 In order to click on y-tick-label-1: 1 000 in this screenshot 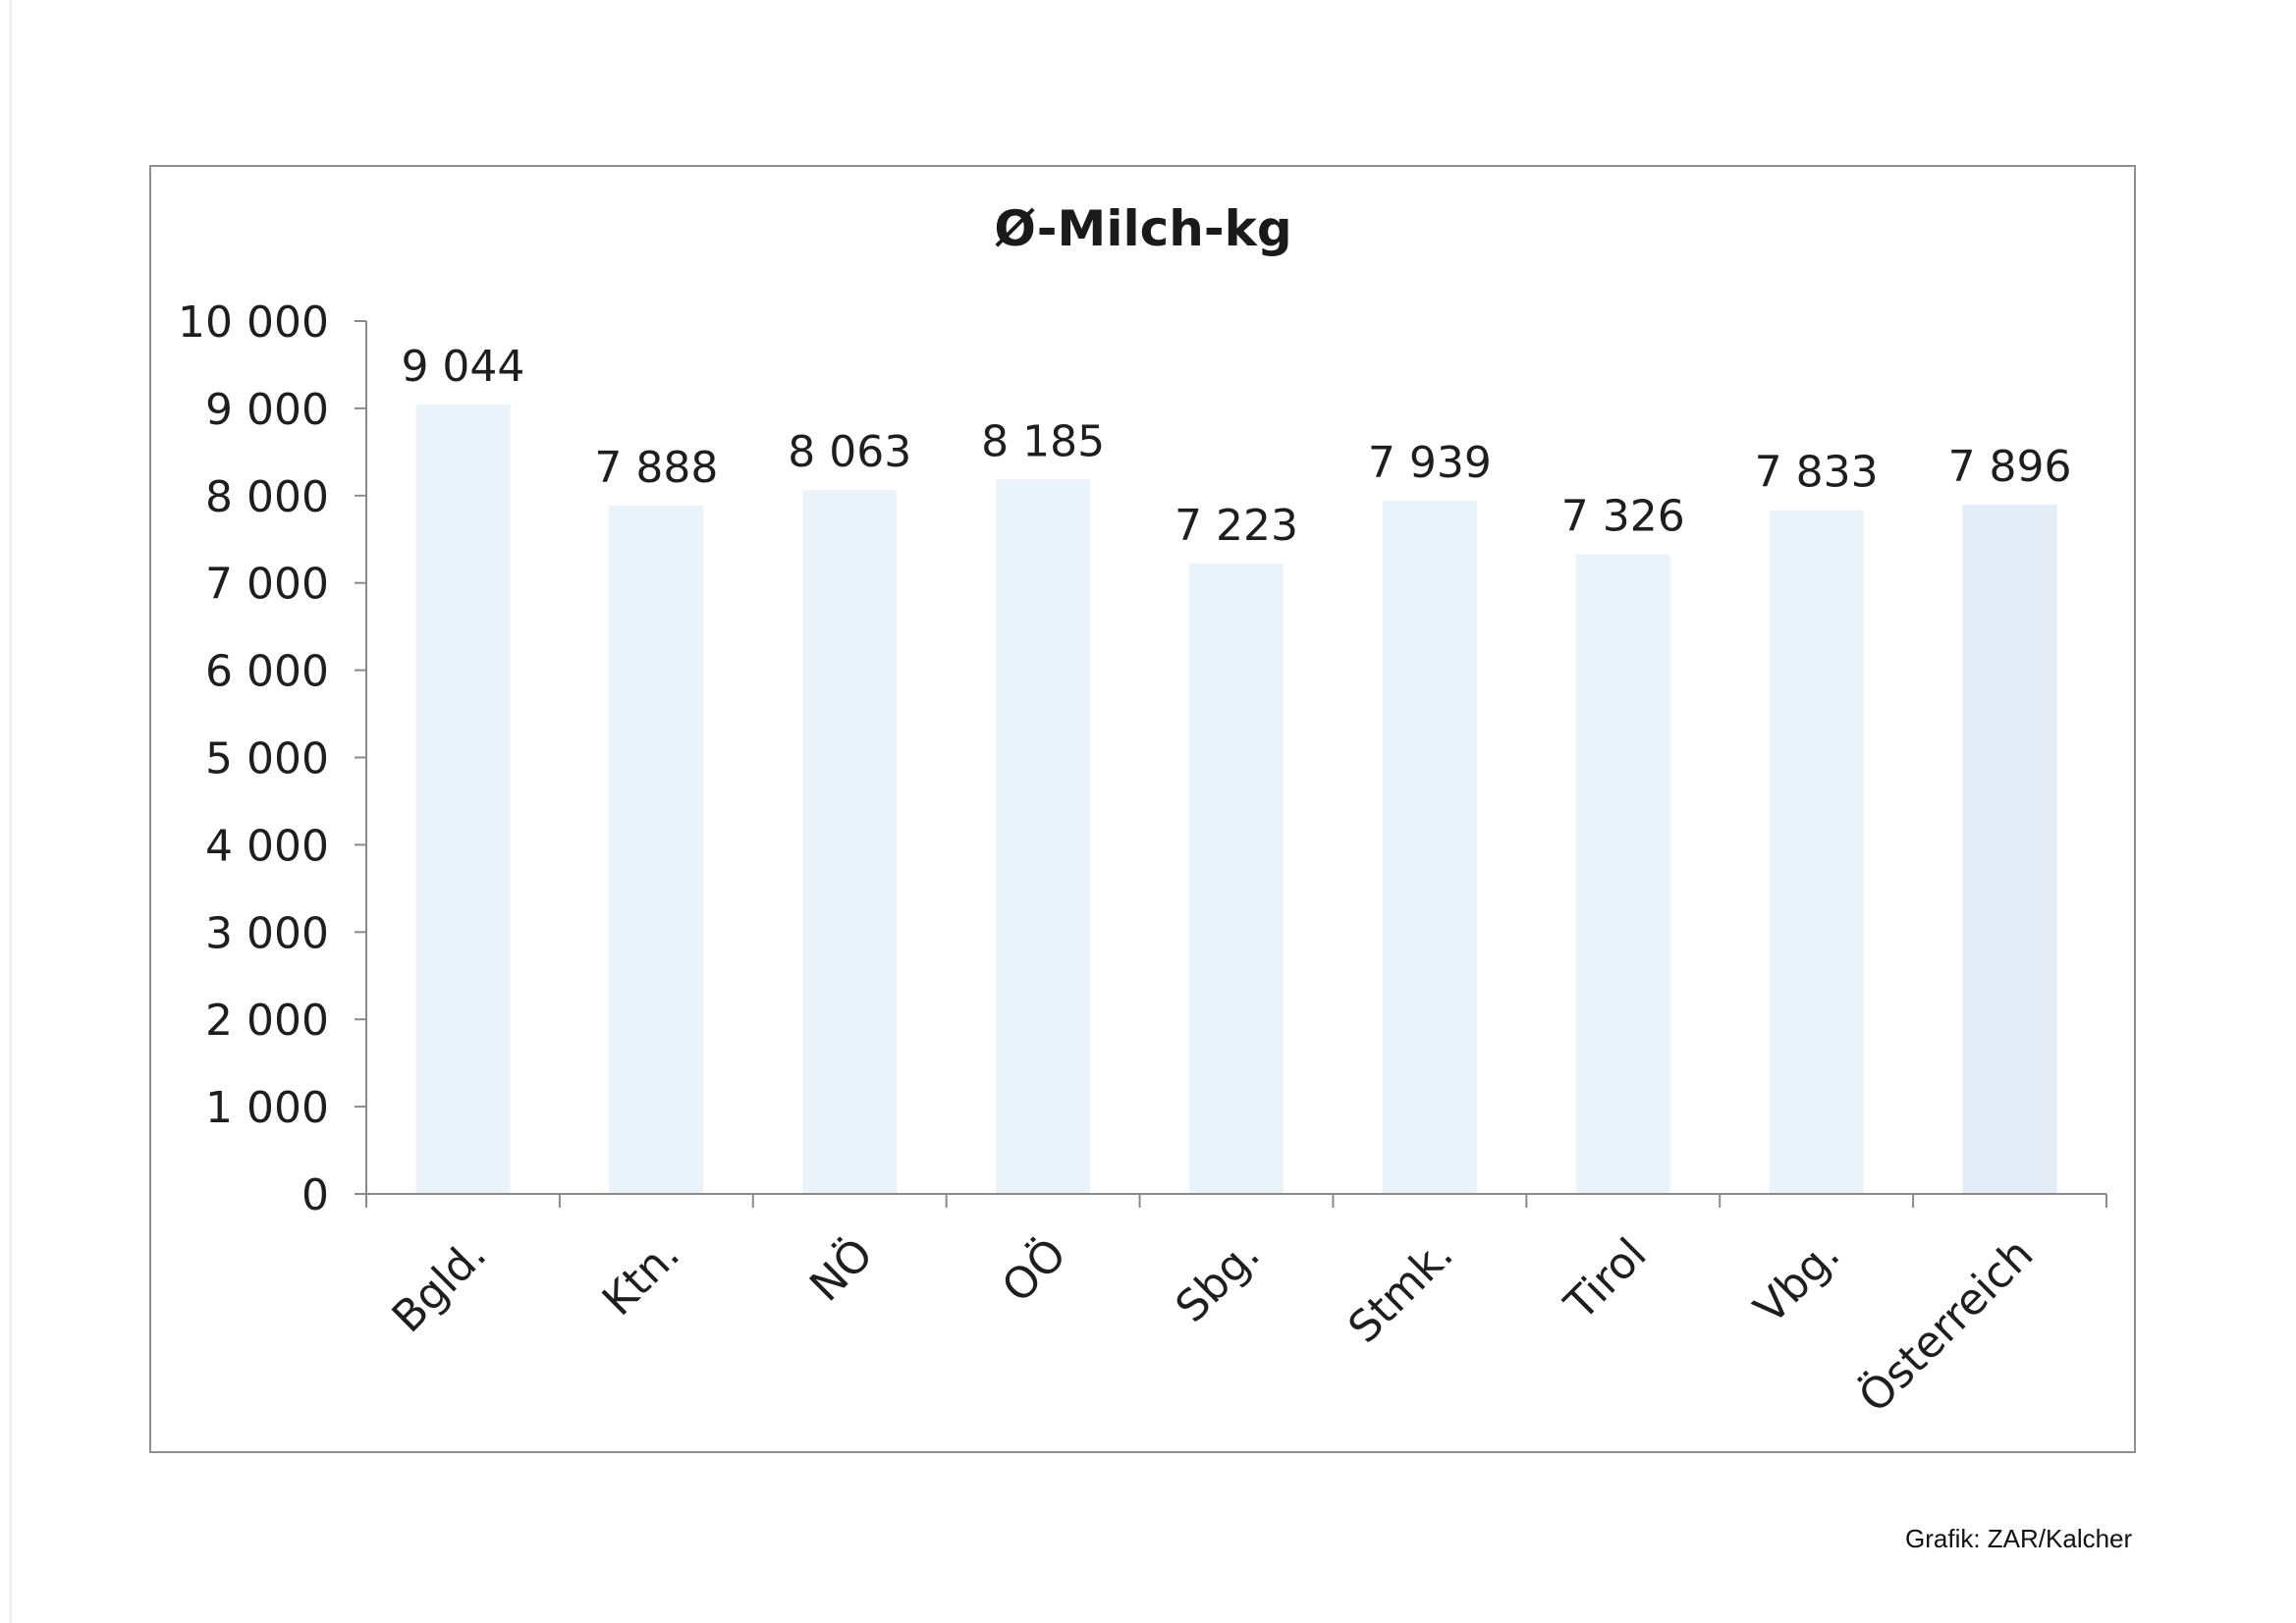, I will do `click(267, 1108)`.